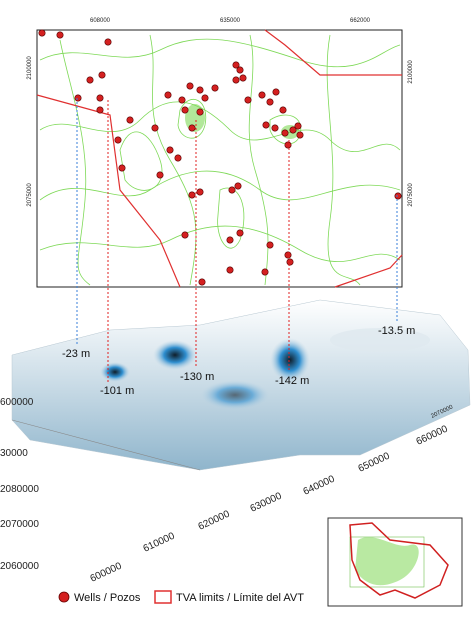  Describe the element at coordinates (159, 542) in the screenshot. I see `x-axis-label: 610000` at that location.